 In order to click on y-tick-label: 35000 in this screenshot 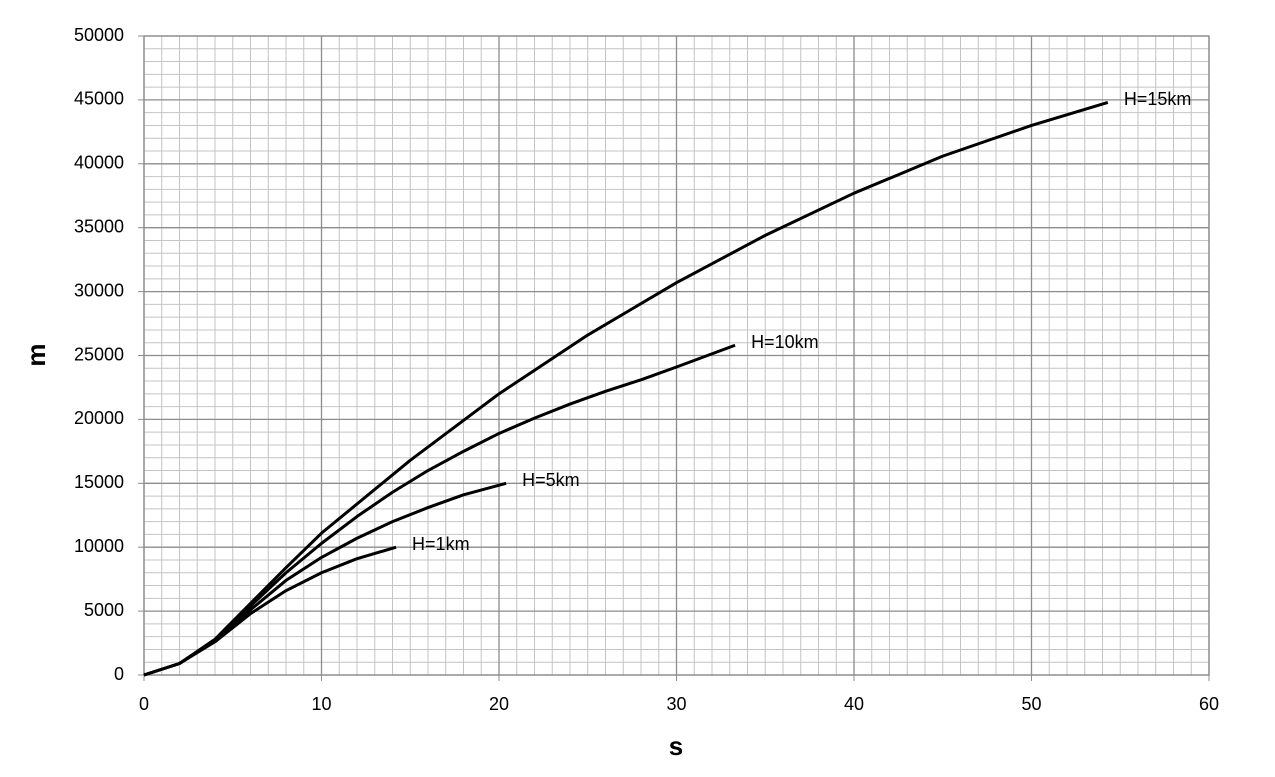, I will do `click(99, 226)`.